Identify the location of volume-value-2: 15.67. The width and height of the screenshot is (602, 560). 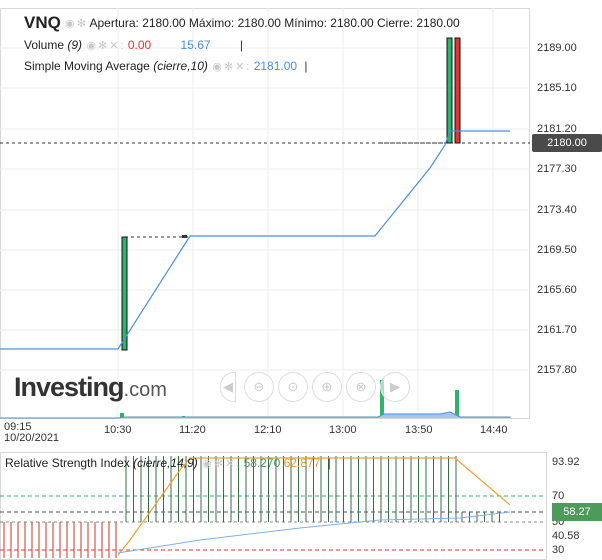
(195, 45).